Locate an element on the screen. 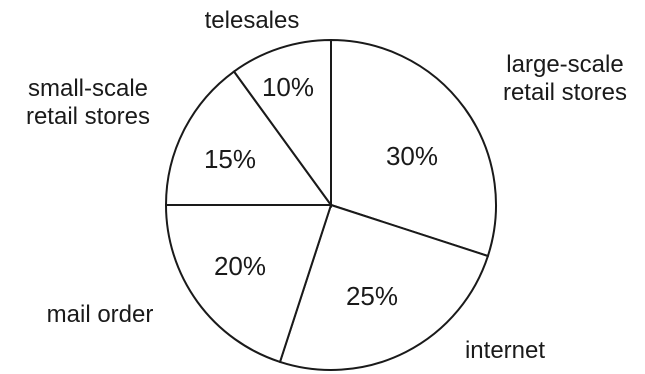 Image resolution: width=645 pixels, height=374 pixels. slice-value-label: 25% is located at coordinates (372, 296).